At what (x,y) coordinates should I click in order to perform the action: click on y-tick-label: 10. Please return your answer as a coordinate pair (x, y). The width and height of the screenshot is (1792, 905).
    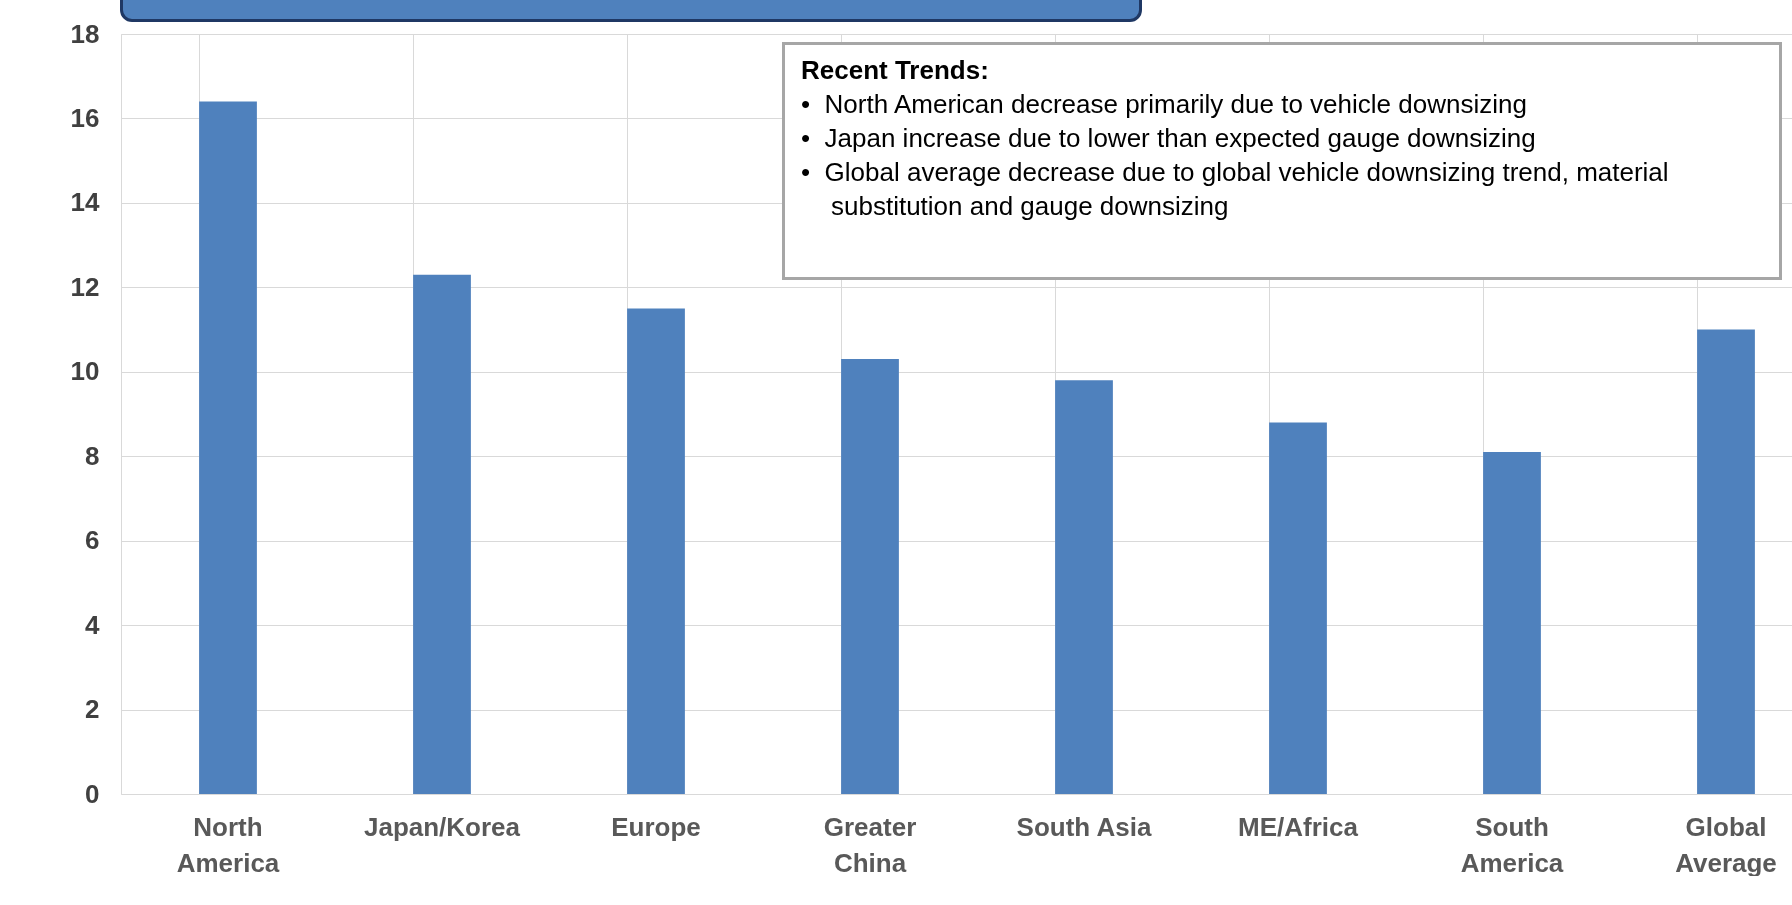
    Looking at the image, I should click on (85, 371).